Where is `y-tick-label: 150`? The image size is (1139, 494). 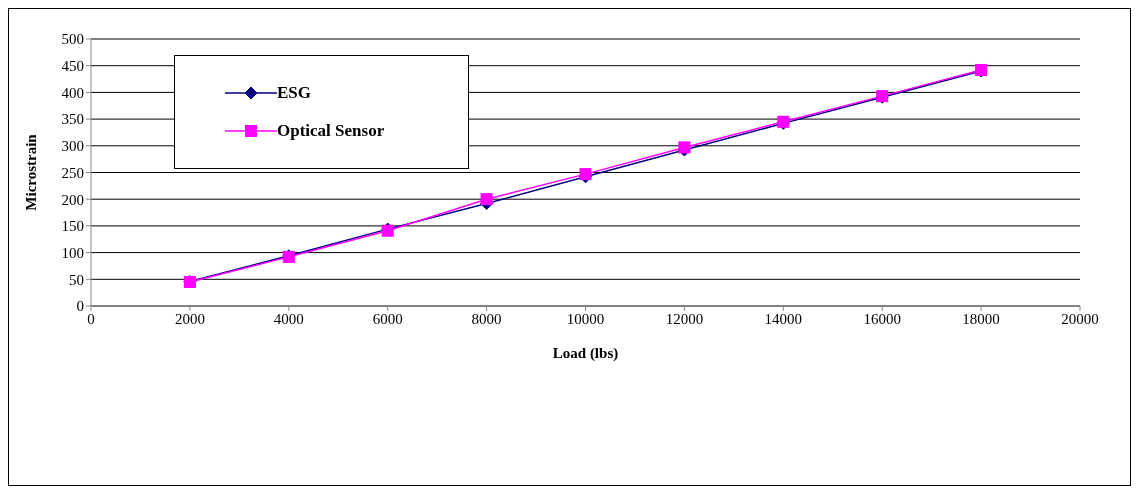
y-tick-label: 150 is located at coordinates (72, 226).